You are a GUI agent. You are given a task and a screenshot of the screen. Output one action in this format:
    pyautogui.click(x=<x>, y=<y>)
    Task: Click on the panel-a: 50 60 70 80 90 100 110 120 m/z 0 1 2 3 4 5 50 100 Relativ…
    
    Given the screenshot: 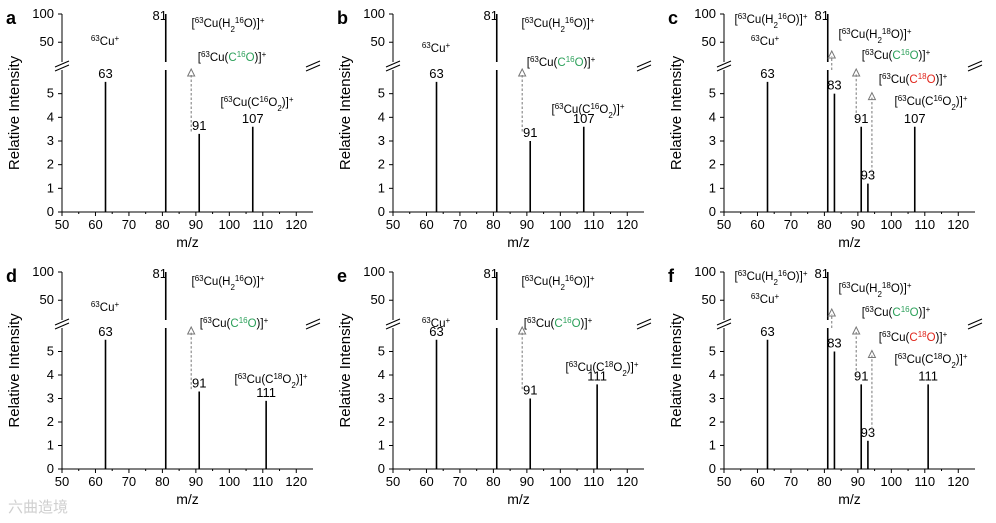 What is the action you would take?
    pyautogui.click(x=163, y=128)
    